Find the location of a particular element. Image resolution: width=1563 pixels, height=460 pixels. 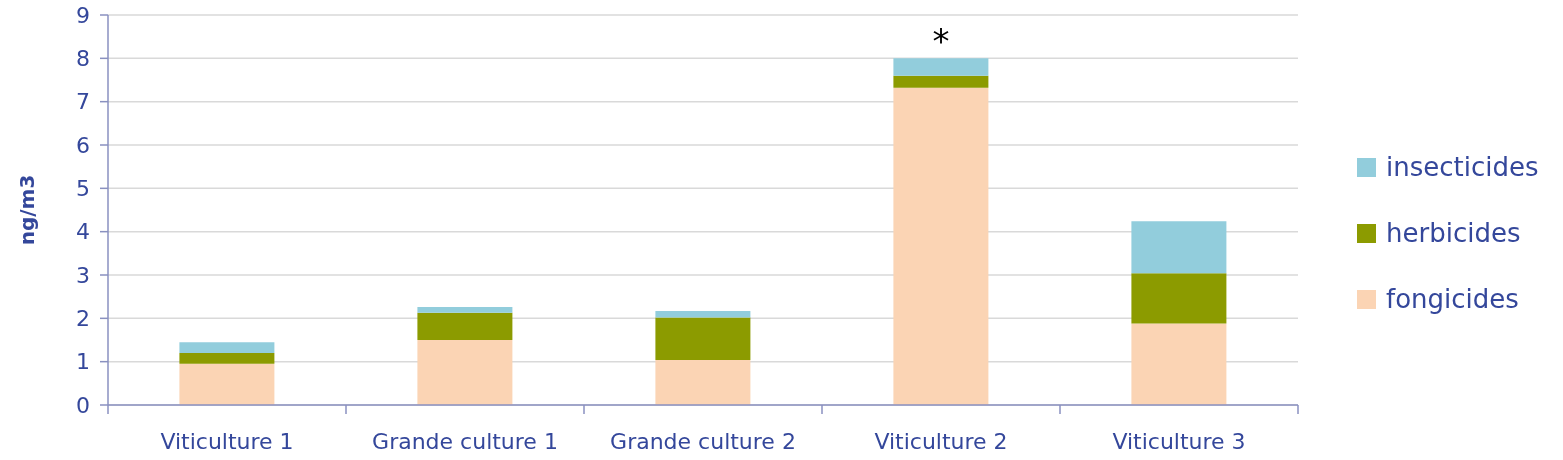

y-tick-label: 1 is located at coordinates (83, 362).